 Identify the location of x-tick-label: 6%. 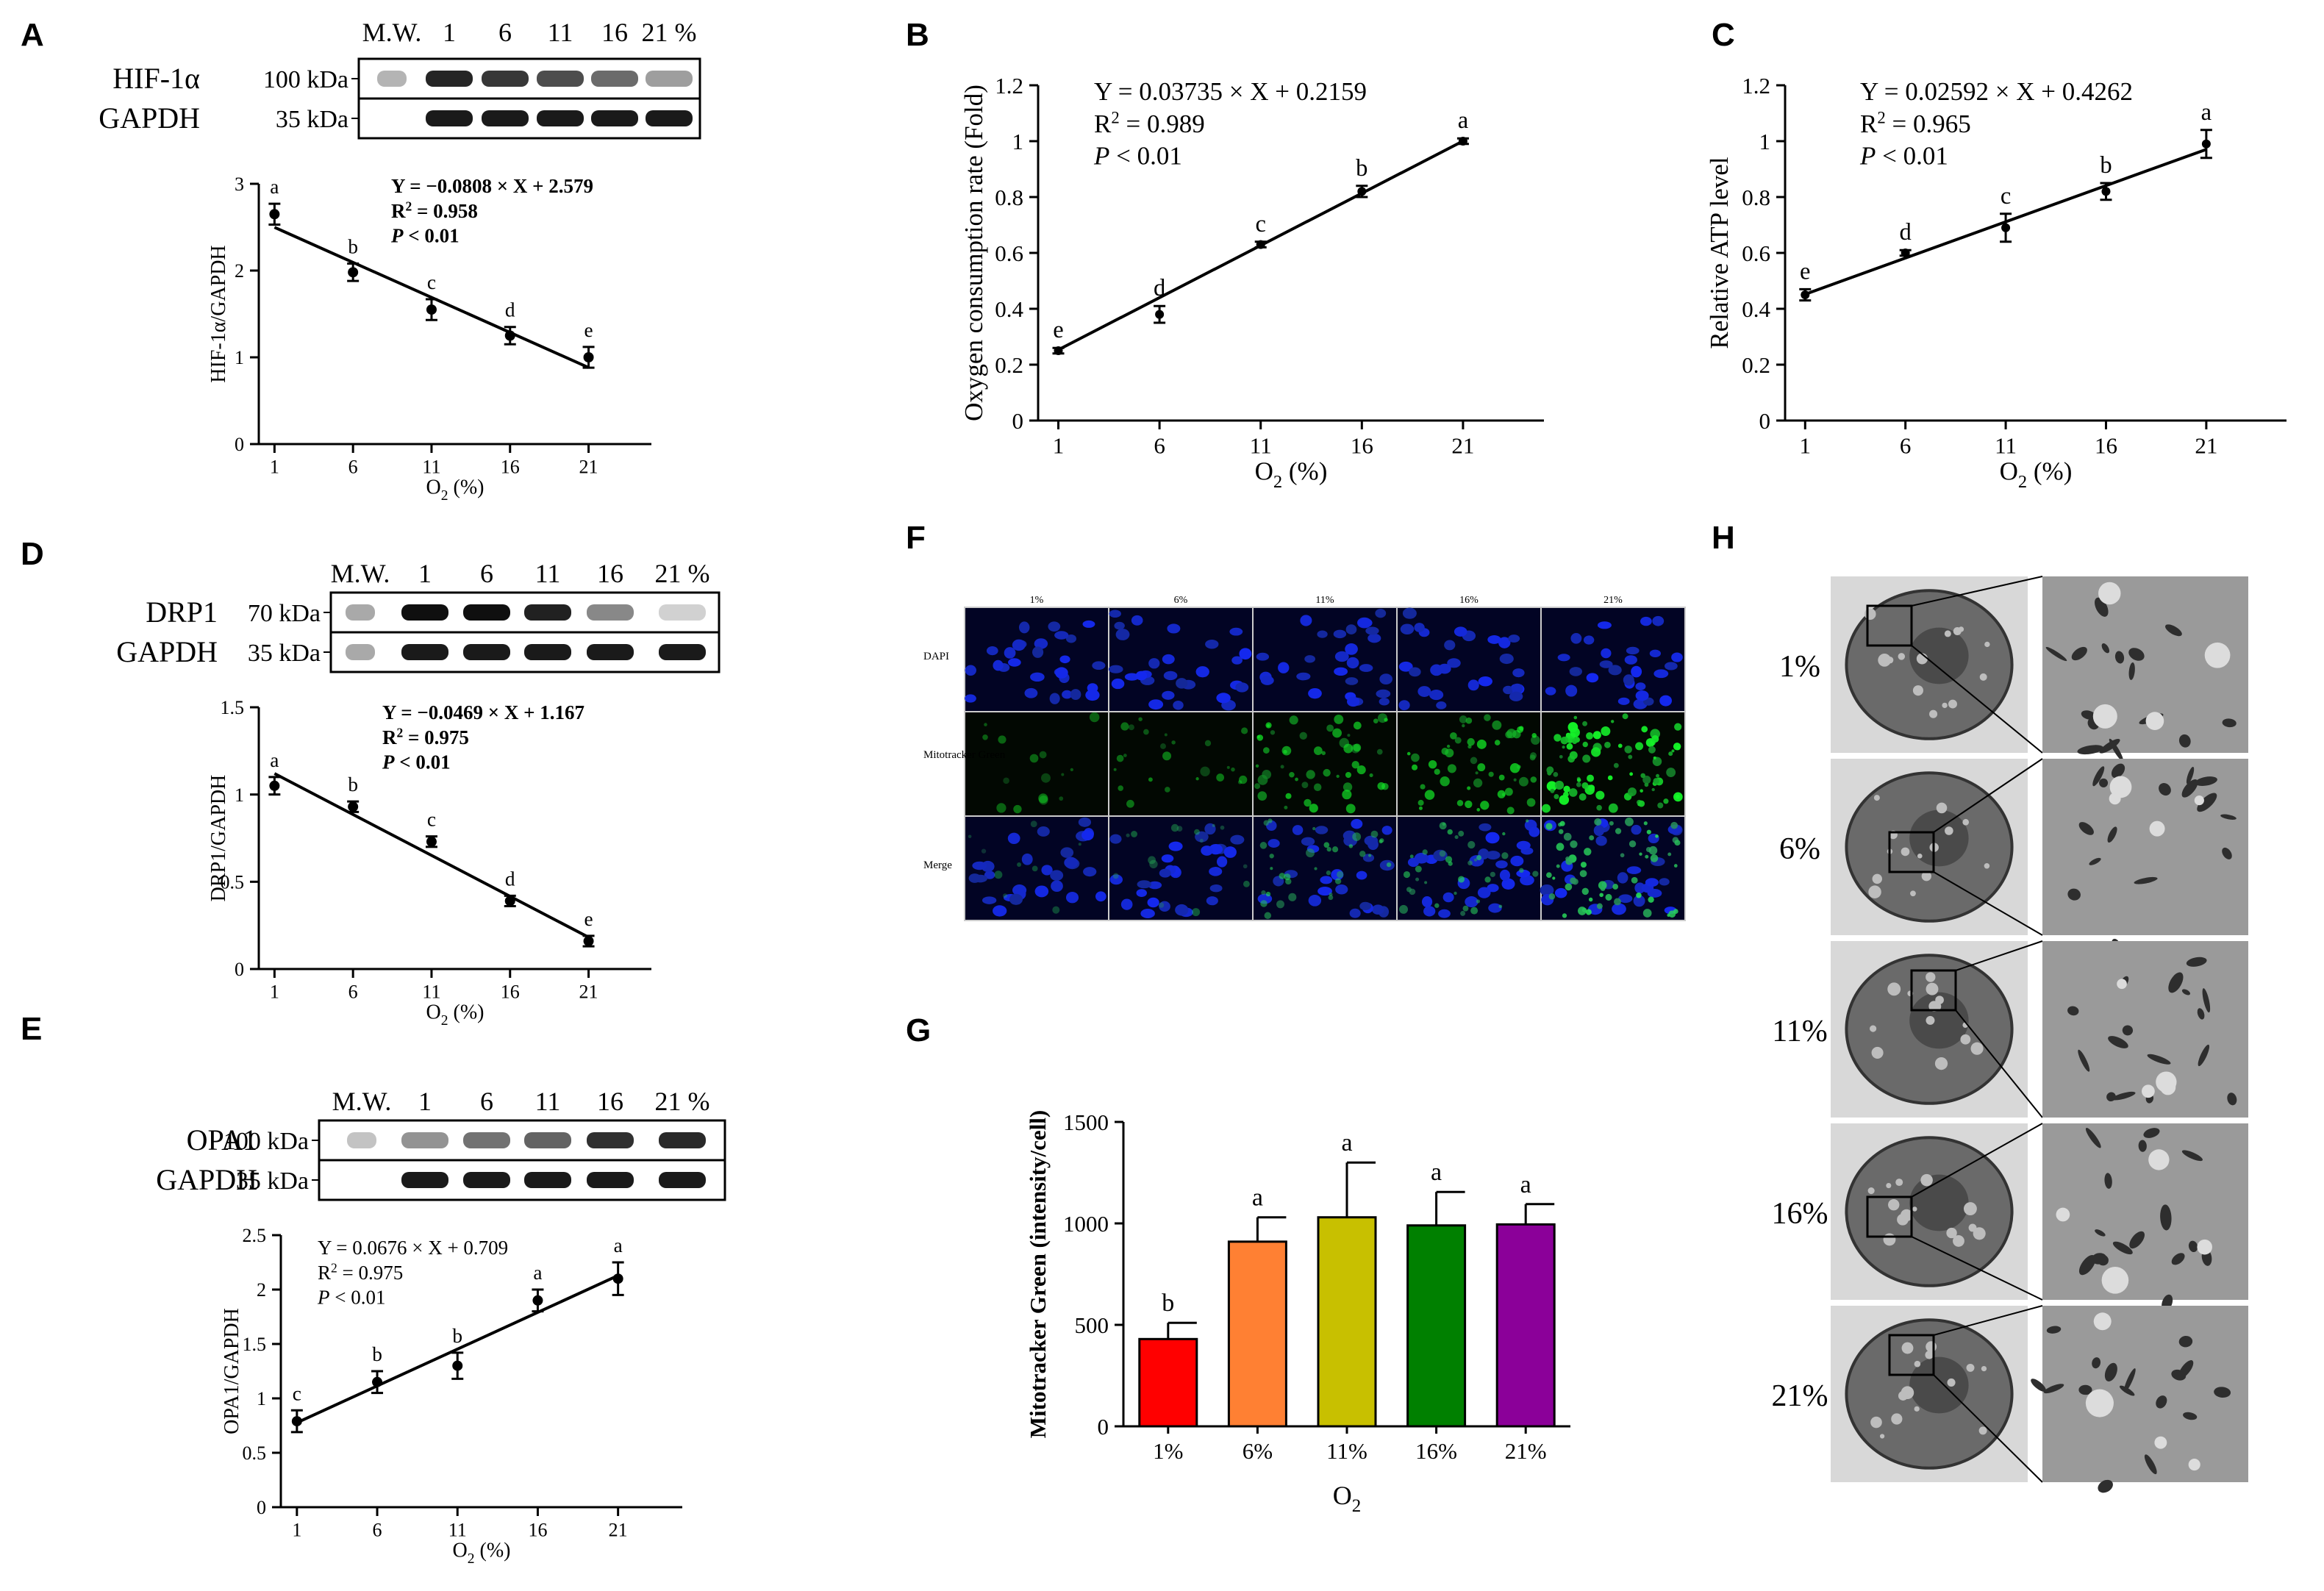
(1258, 1451).